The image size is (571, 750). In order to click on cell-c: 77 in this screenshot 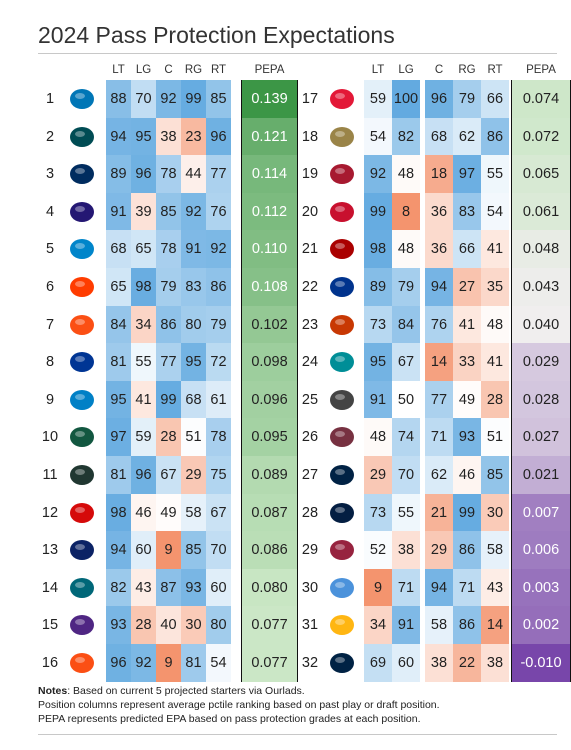, I will do `click(439, 399)`.